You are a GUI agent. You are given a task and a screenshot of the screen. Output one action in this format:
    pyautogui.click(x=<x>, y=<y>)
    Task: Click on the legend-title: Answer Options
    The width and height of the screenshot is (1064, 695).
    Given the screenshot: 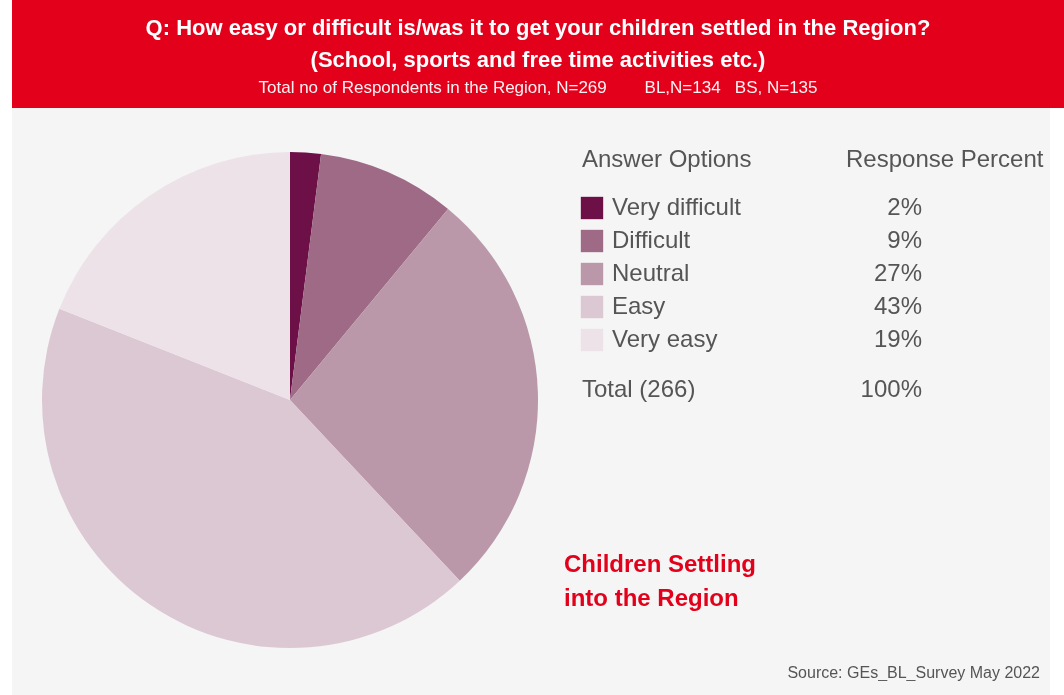 What is the action you would take?
    pyautogui.click(x=667, y=158)
    